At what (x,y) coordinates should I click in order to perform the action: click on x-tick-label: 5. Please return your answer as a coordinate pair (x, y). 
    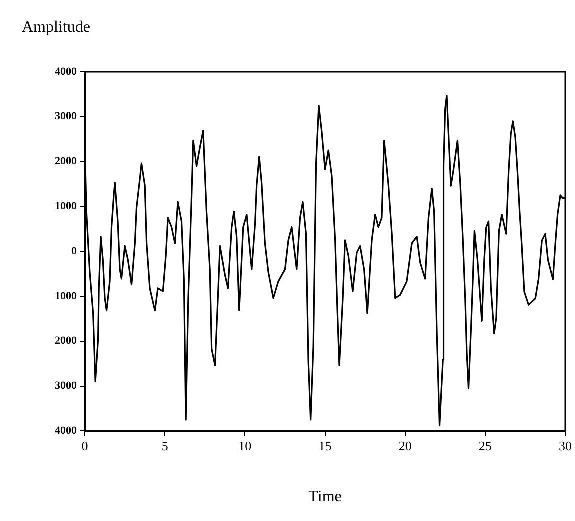
    Looking at the image, I should click on (165, 446).